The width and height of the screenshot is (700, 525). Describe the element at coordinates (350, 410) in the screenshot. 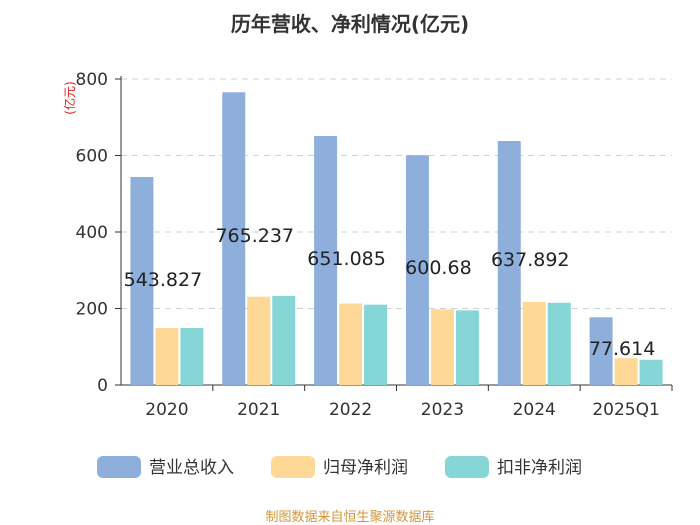

I see `x-tick-label: 2022` at that location.